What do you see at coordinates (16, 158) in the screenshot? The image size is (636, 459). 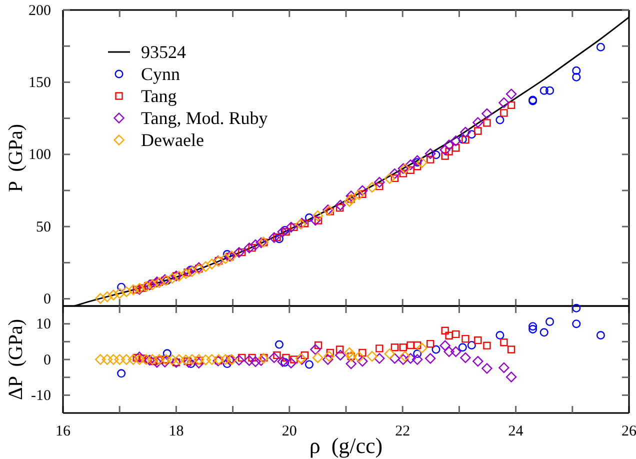 I see `y-axis-title: P (GPa)` at bounding box center [16, 158].